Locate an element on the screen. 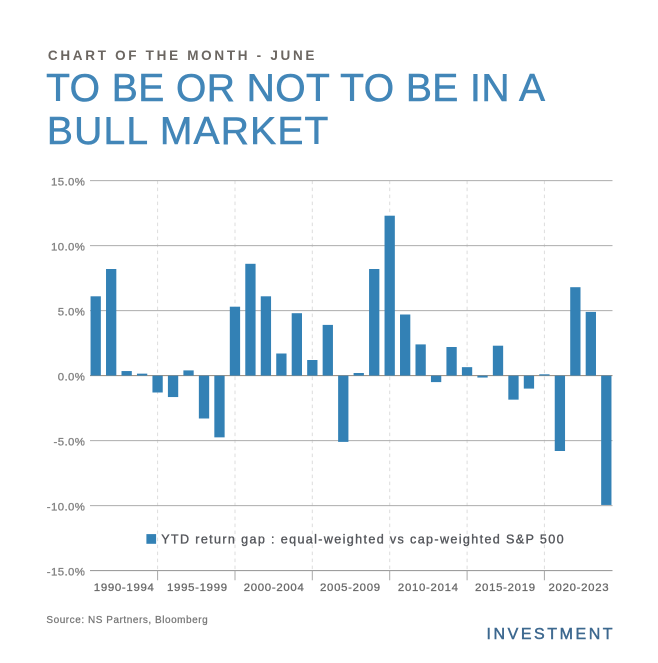 This screenshot has width=658, height=663. svg-text: 0.0% is located at coordinates (72, 378).